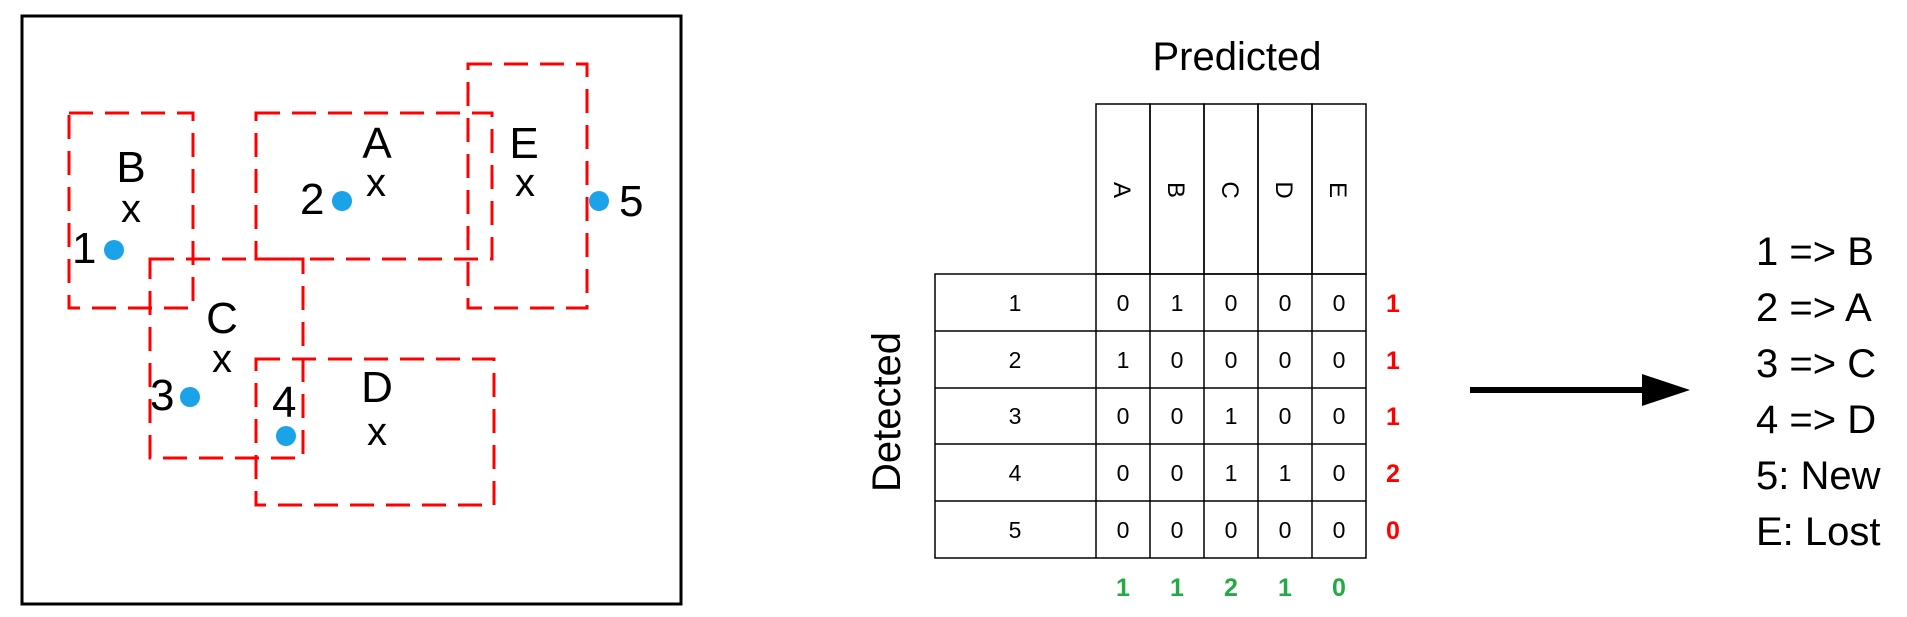  Describe the element at coordinates (1815, 252) in the screenshot. I see `result-line: 1 => B` at that location.